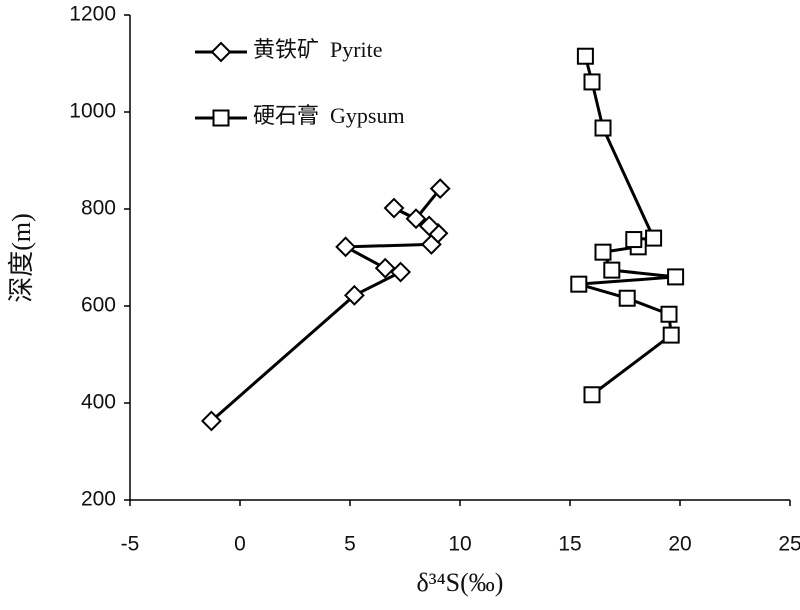 This screenshot has width=800, height=610. I want to click on y-tick-label: 800, so click(98, 208).